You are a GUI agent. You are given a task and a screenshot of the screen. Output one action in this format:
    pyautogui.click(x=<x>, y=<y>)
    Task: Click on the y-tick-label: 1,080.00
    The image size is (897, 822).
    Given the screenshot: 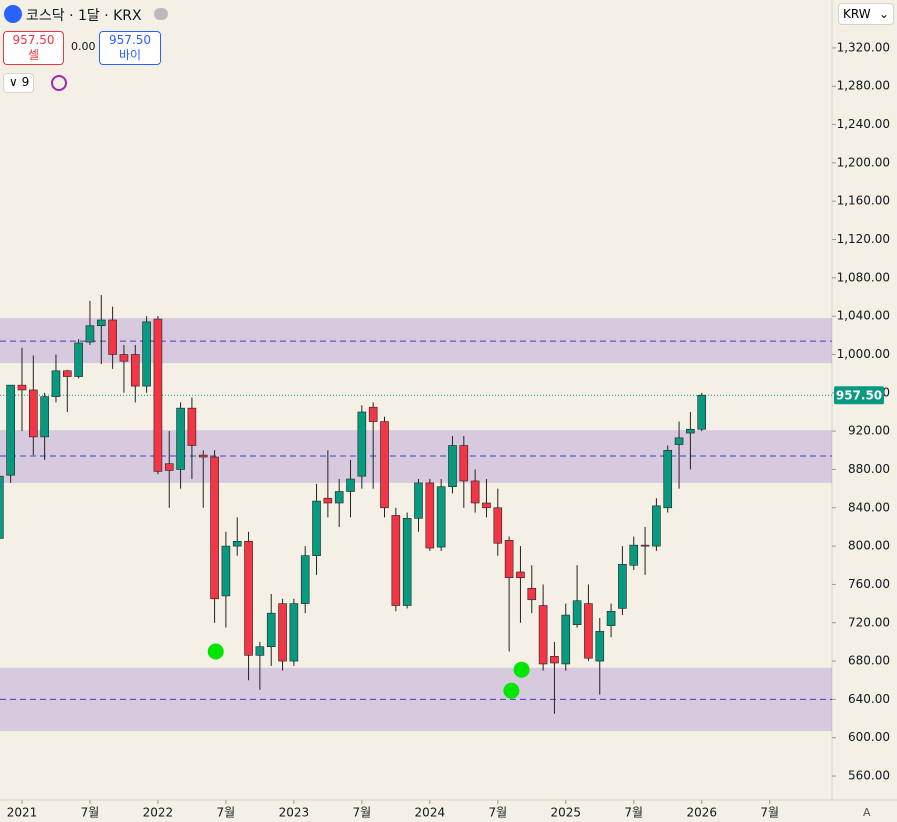 What is the action you would take?
    pyautogui.click(x=863, y=277)
    